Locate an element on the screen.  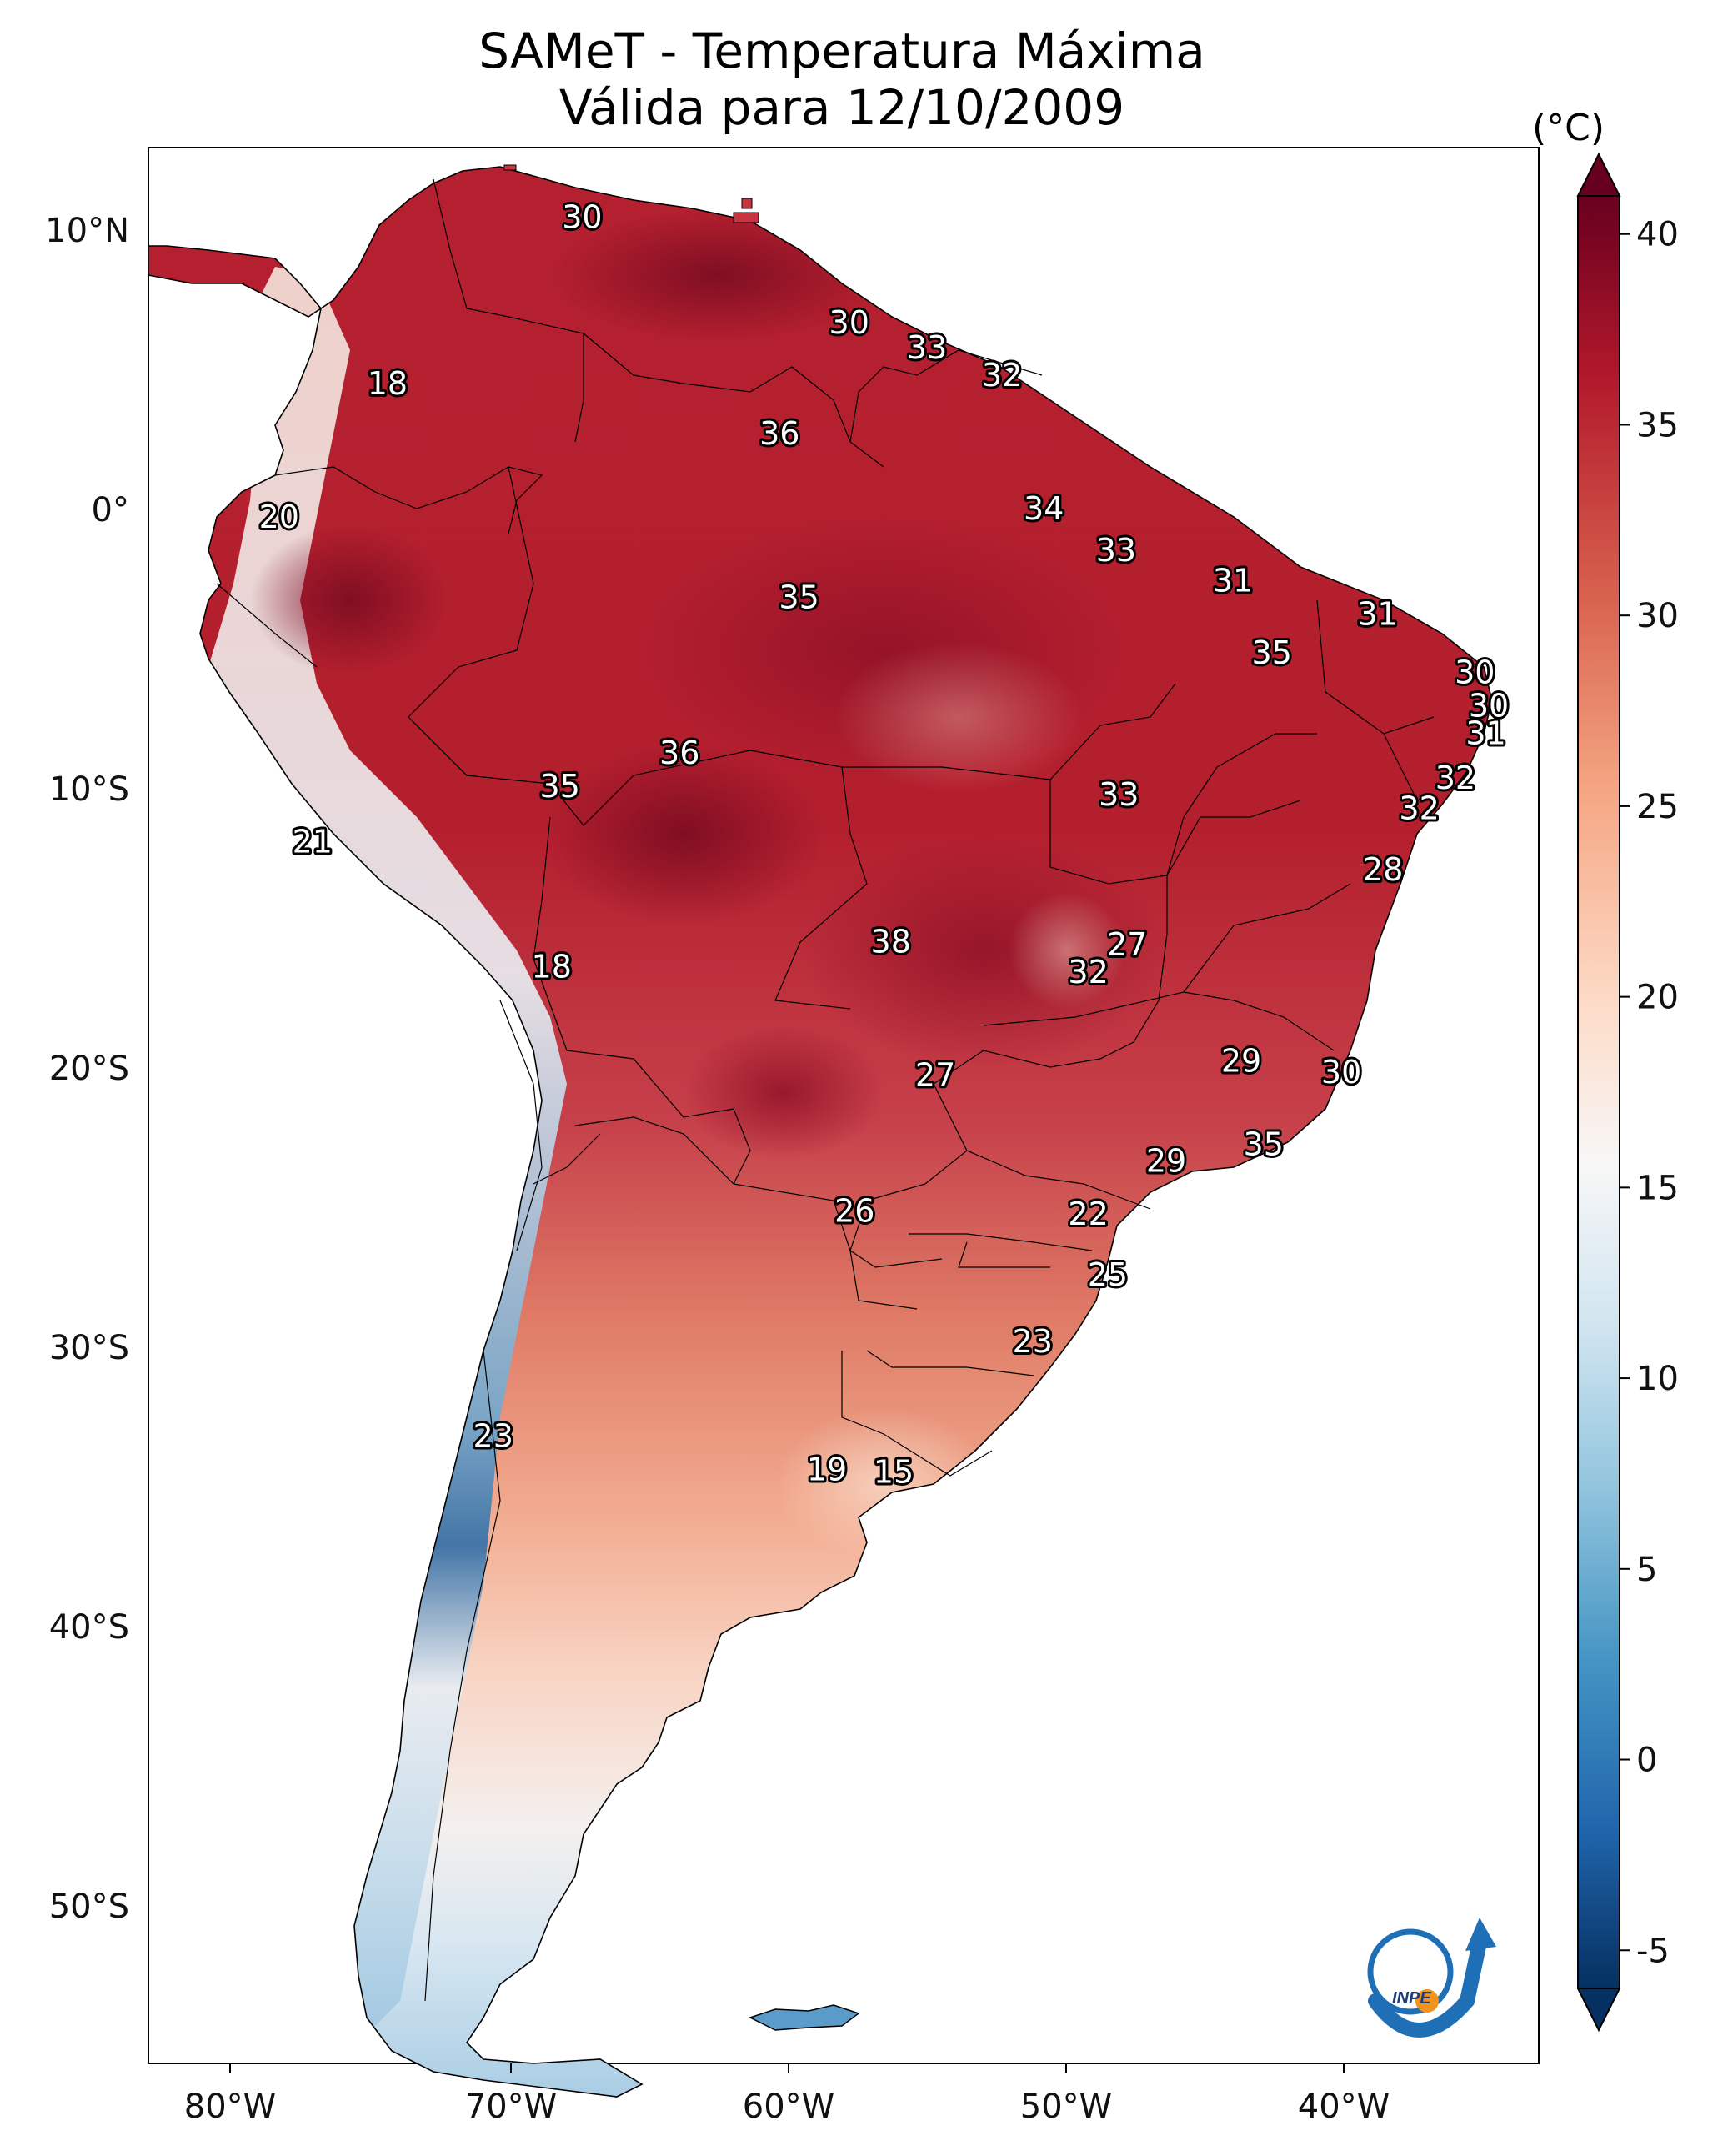
station-label-24: 27 is located at coordinates (1127, 944).